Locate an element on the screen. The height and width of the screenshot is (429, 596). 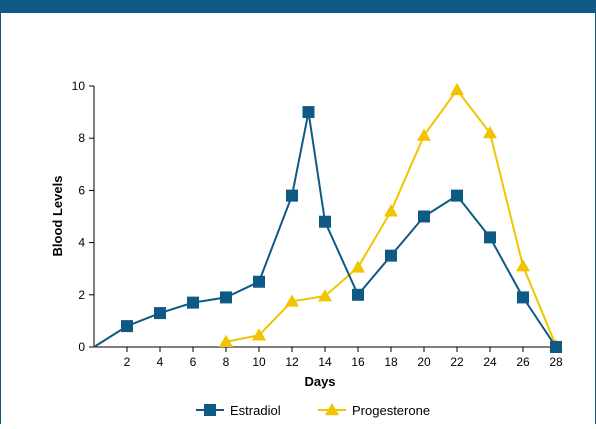
y-axis-ticks: 0 2 4 6 8 10 is located at coordinates (83, 216).